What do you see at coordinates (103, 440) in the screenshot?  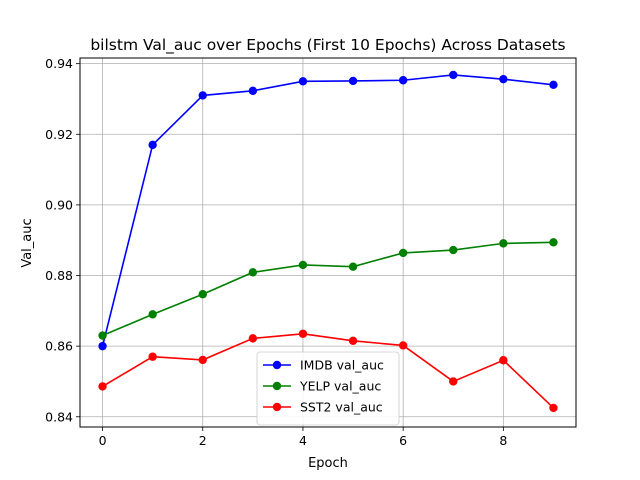 I see `x-tick-label: 0` at bounding box center [103, 440].